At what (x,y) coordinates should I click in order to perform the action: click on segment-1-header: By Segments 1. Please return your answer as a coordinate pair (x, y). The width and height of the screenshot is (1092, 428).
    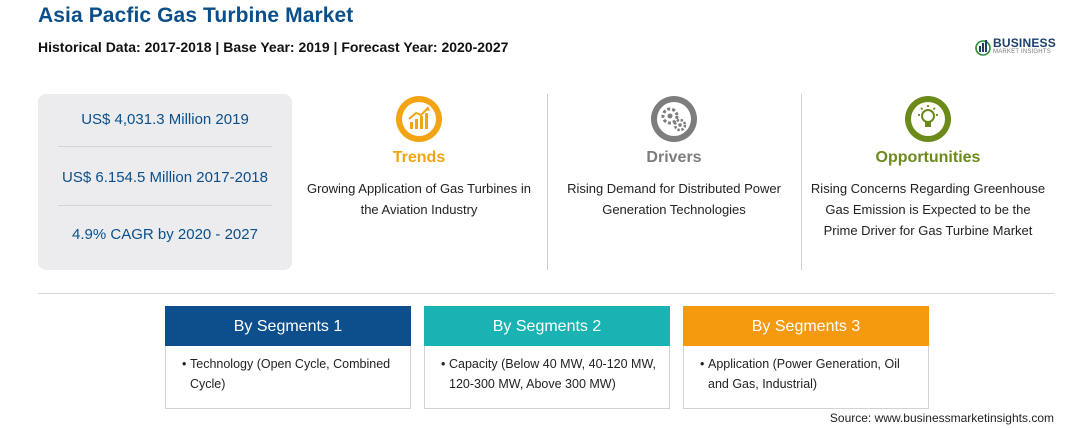
    Looking at the image, I should click on (288, 326).